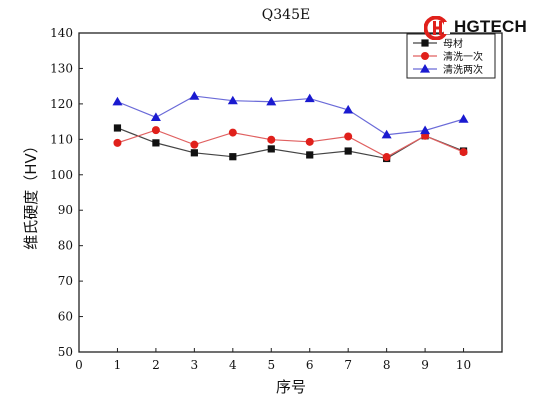  I want to click on y-tick-label: 60, so click(65, 317).